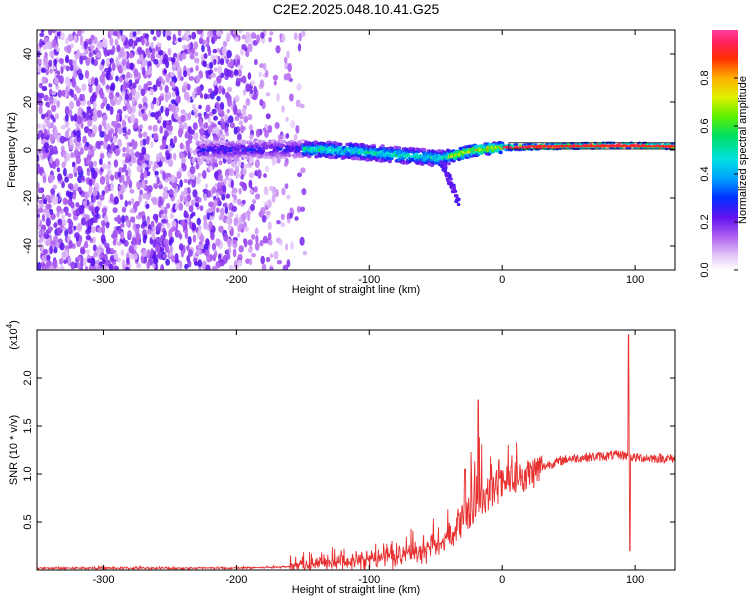 Image resolution: width=750 pixels, height=600 pixels. I want to click on snr-ytick-label: 1.5, so click(28, 425).